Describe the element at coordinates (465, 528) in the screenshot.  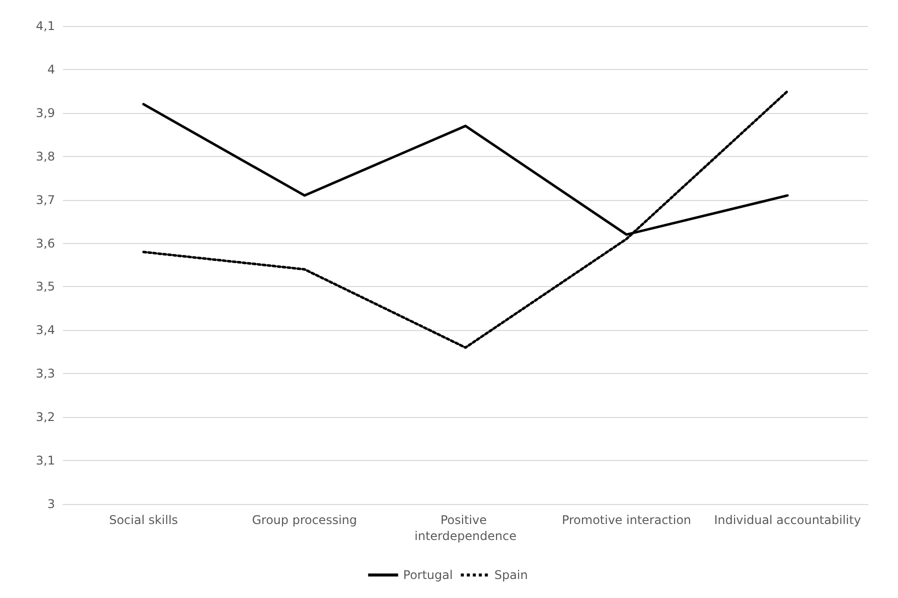
I see `x-tick-label: Positive interdependence` at that location.